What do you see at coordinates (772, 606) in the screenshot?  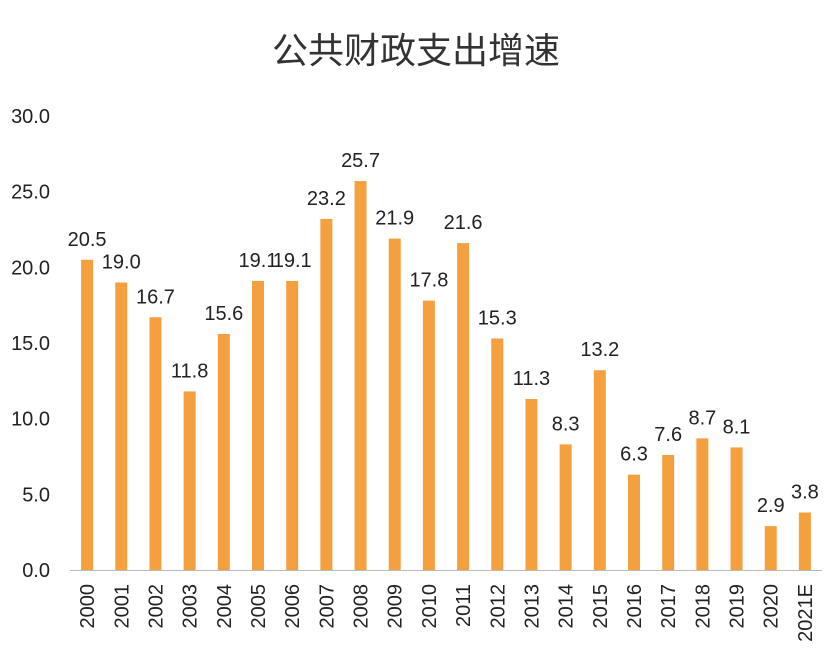 I see `x-tick-label: 2020` at bounding box center [772, 606].